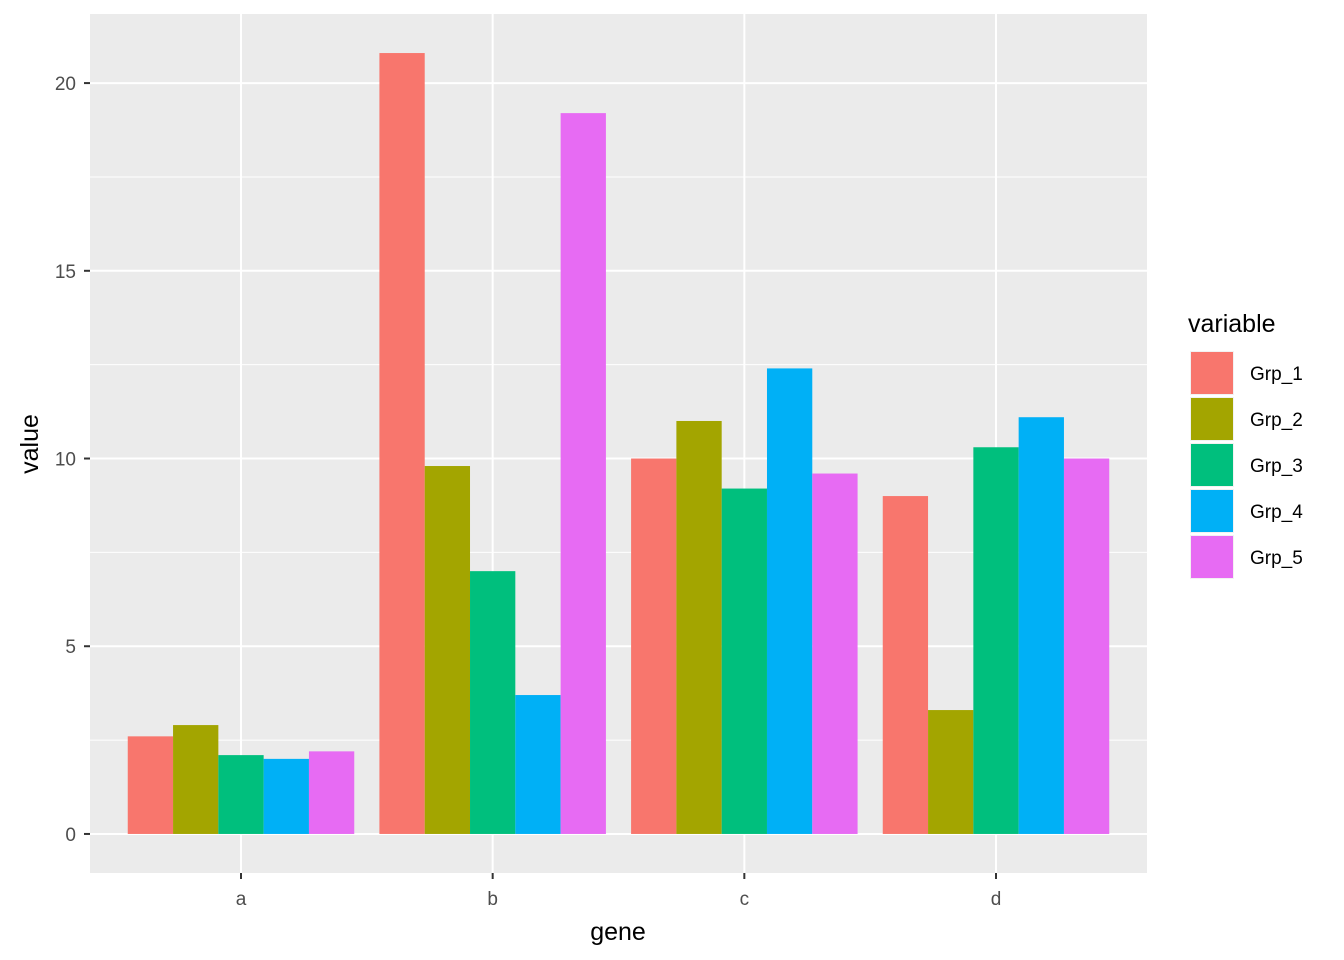  I want to click on bar-Grp_5-b, so click(583, 473).